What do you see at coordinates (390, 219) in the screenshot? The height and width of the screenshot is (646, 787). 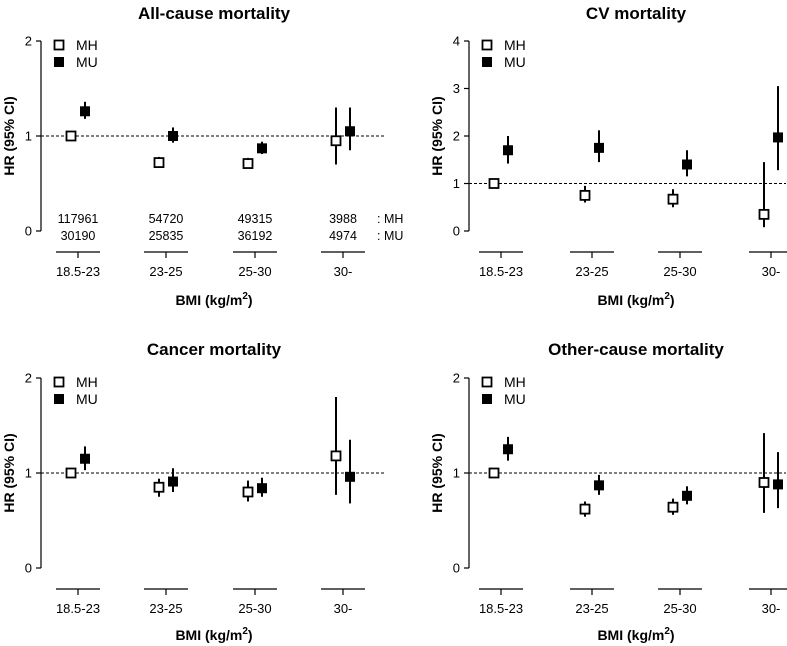 I see `count-row-label: : MH` at bounding box center [390, 219].